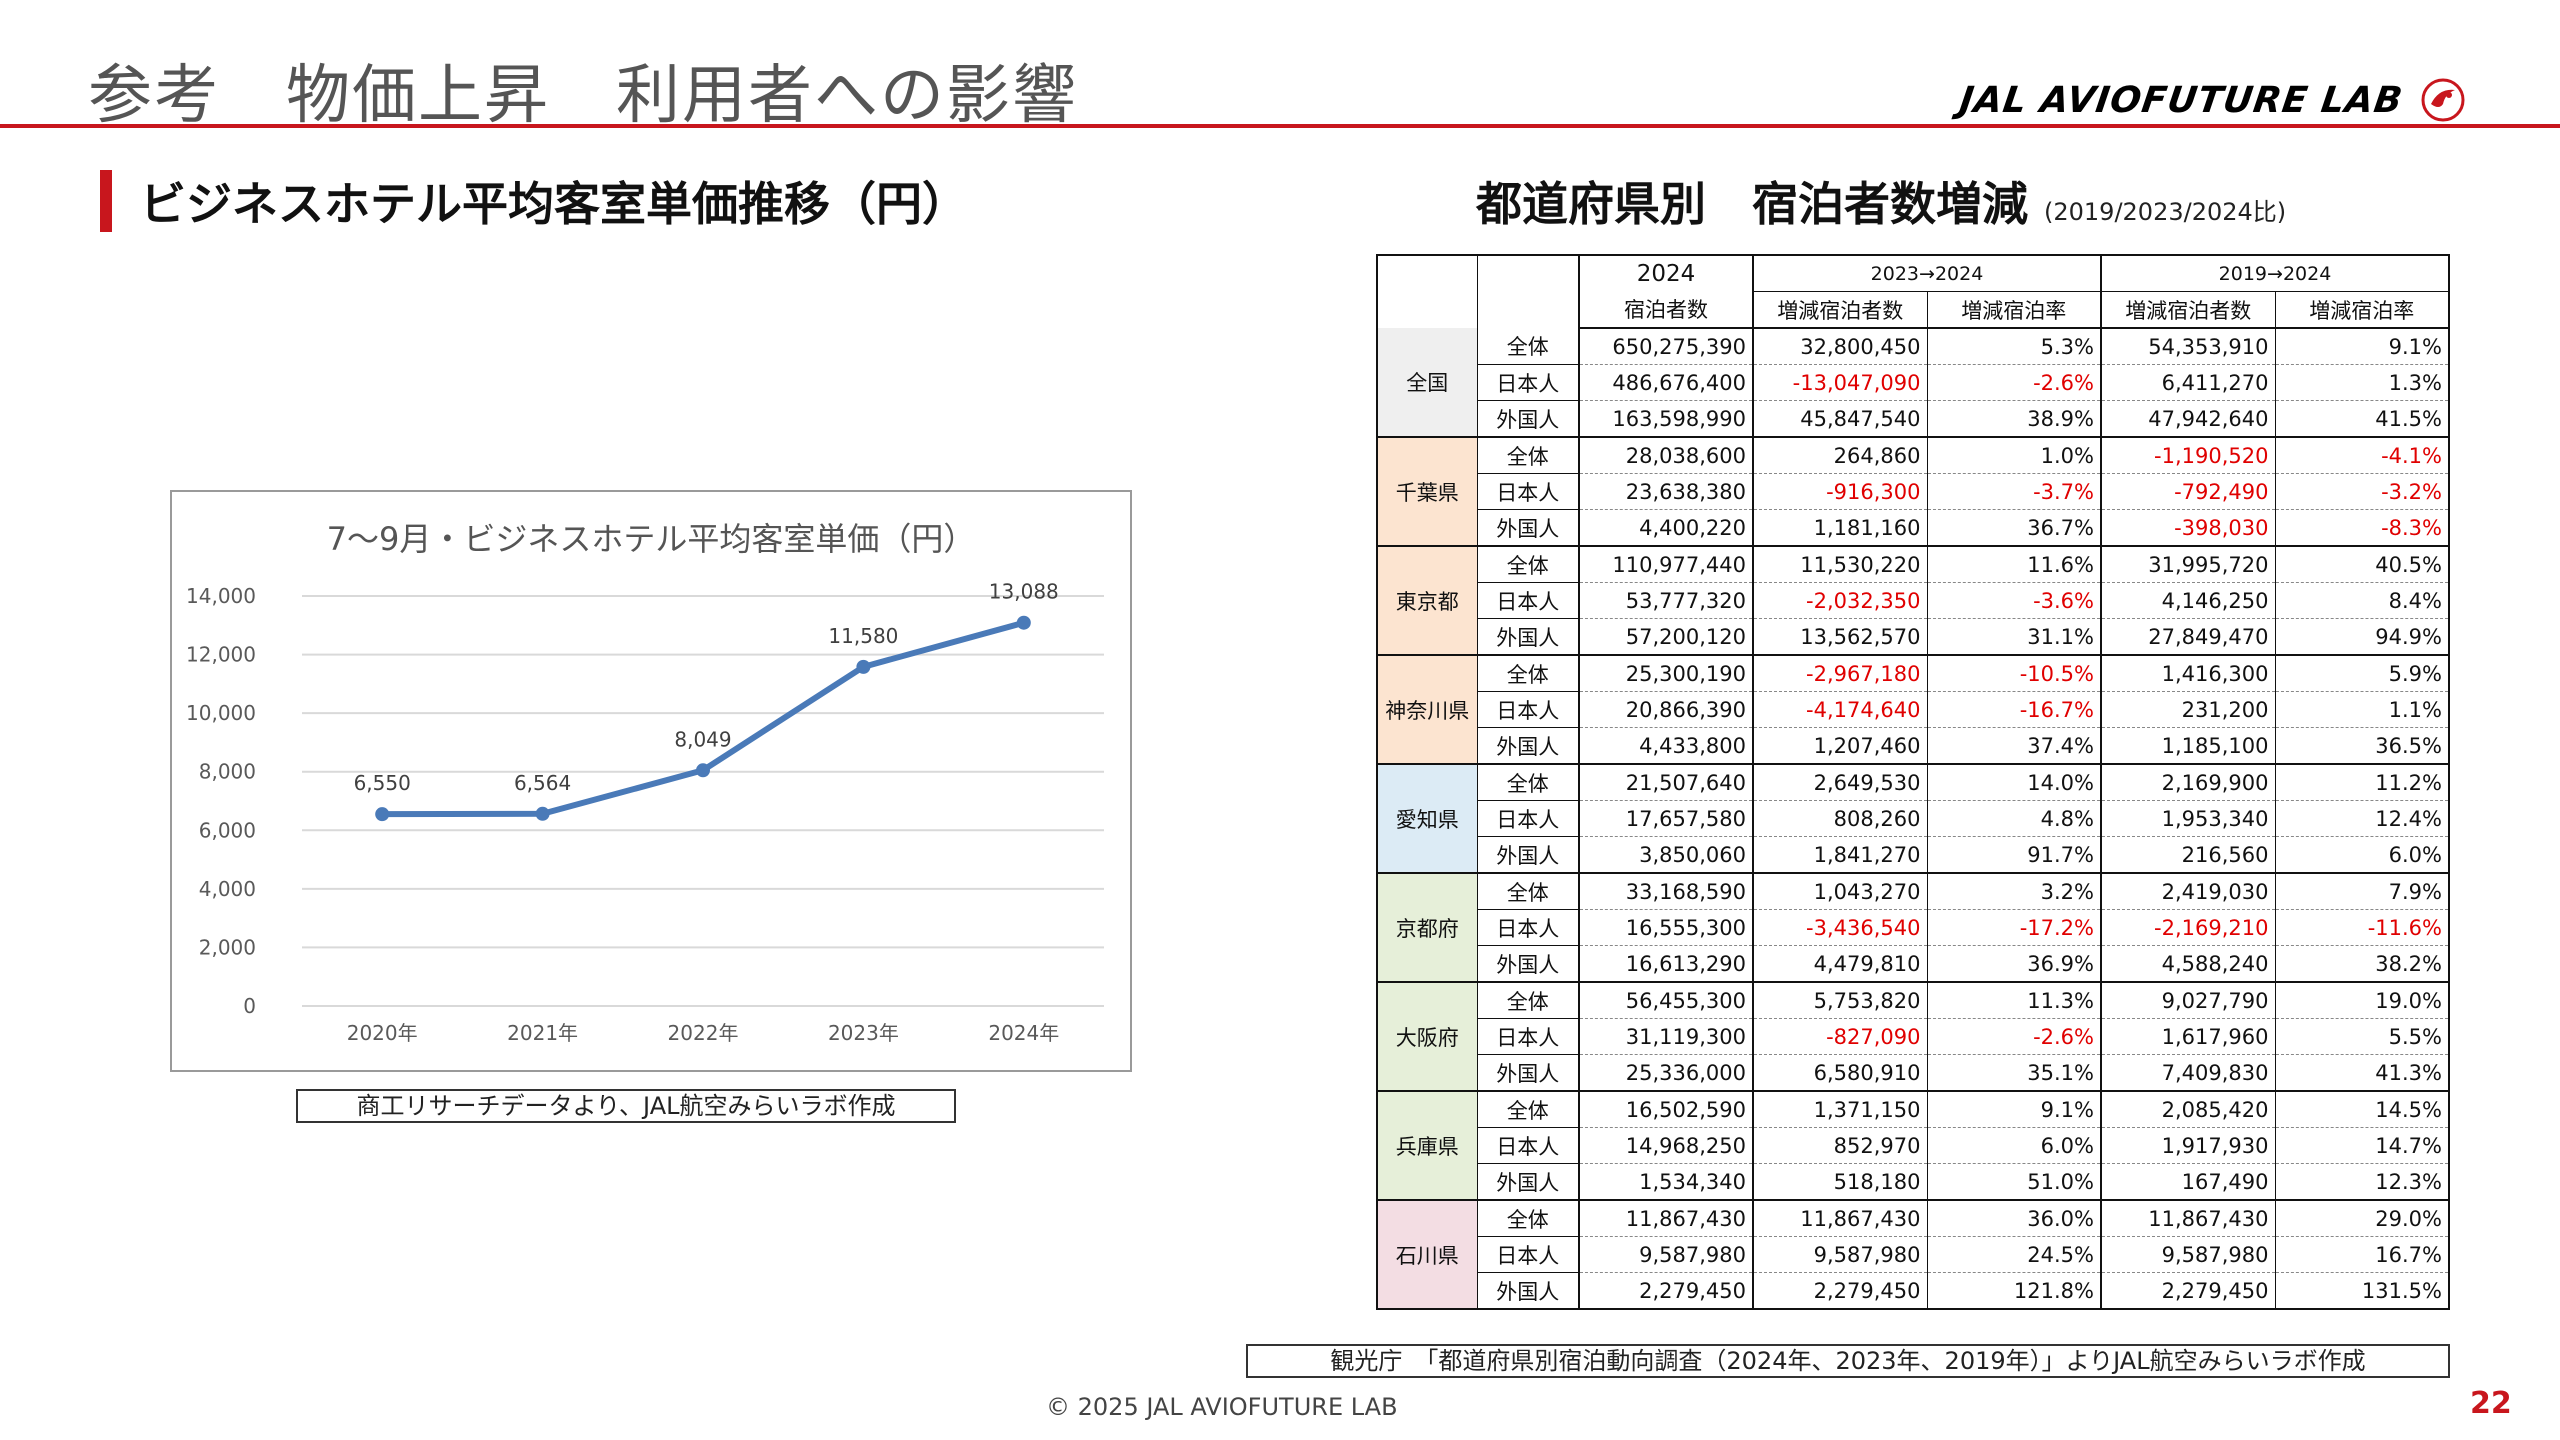 The height and width of the screenshot is (1440, 2560). Describe the element at coordinates (2188, 746) in the screenshot. I see `table-cell: 1,185,100` at that location.